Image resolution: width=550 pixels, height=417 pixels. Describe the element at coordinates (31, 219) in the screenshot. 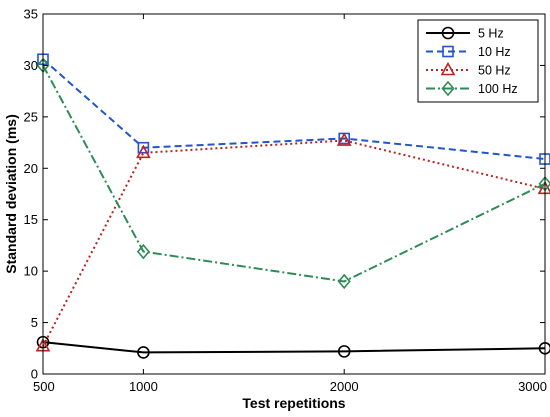

I see `y-tick-label: 15` at that location.